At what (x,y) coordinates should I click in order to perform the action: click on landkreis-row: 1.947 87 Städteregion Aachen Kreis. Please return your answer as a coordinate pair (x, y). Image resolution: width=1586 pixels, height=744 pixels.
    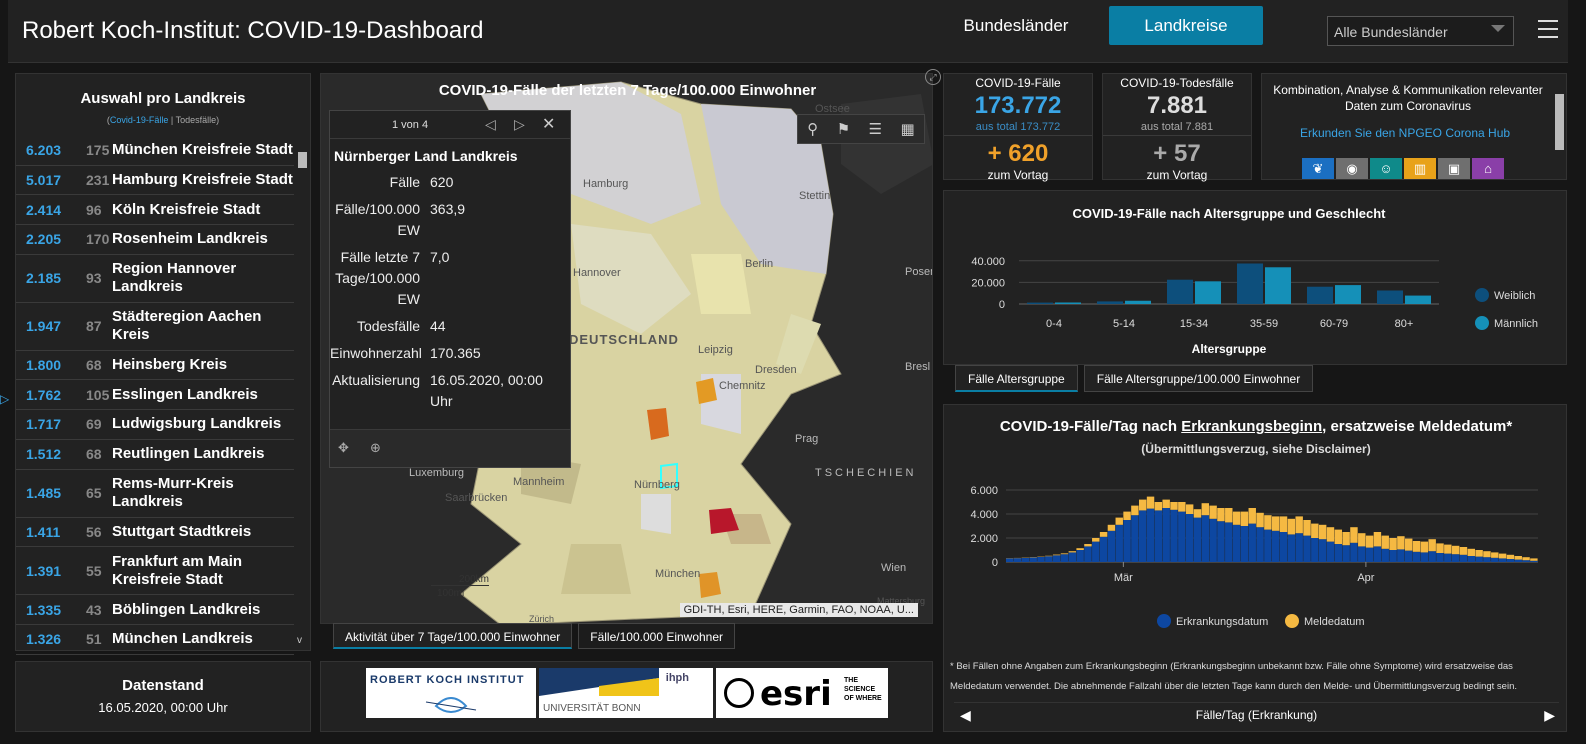
    Looking at the image, I should click on (155, 327).